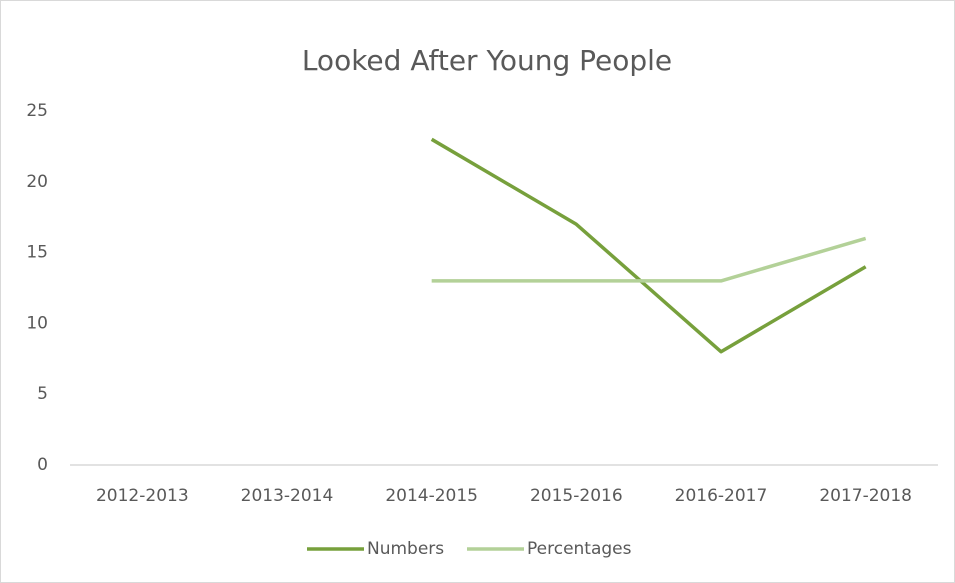 The height and width of the screenshot is (583, 955). I want to click on y-tick-label: 10, so click(37, 323).